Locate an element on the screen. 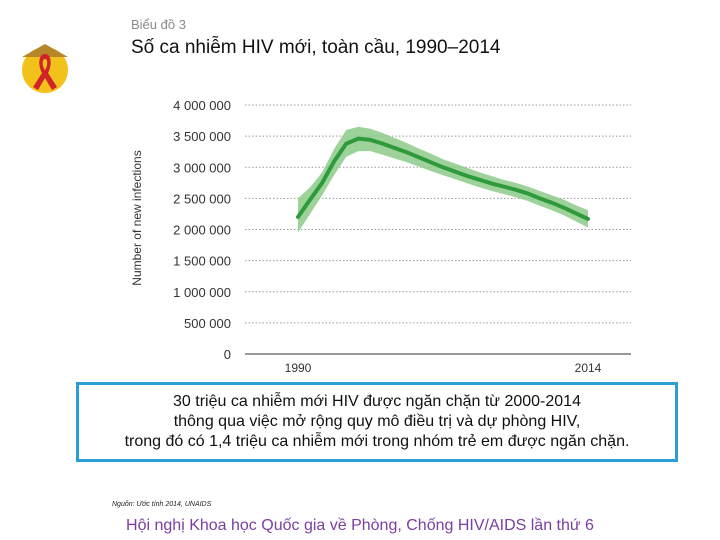 This screenshot has width=720, height=540. x-axis-tick-labels: 1990 2014 is located at coordinates (443, 368).